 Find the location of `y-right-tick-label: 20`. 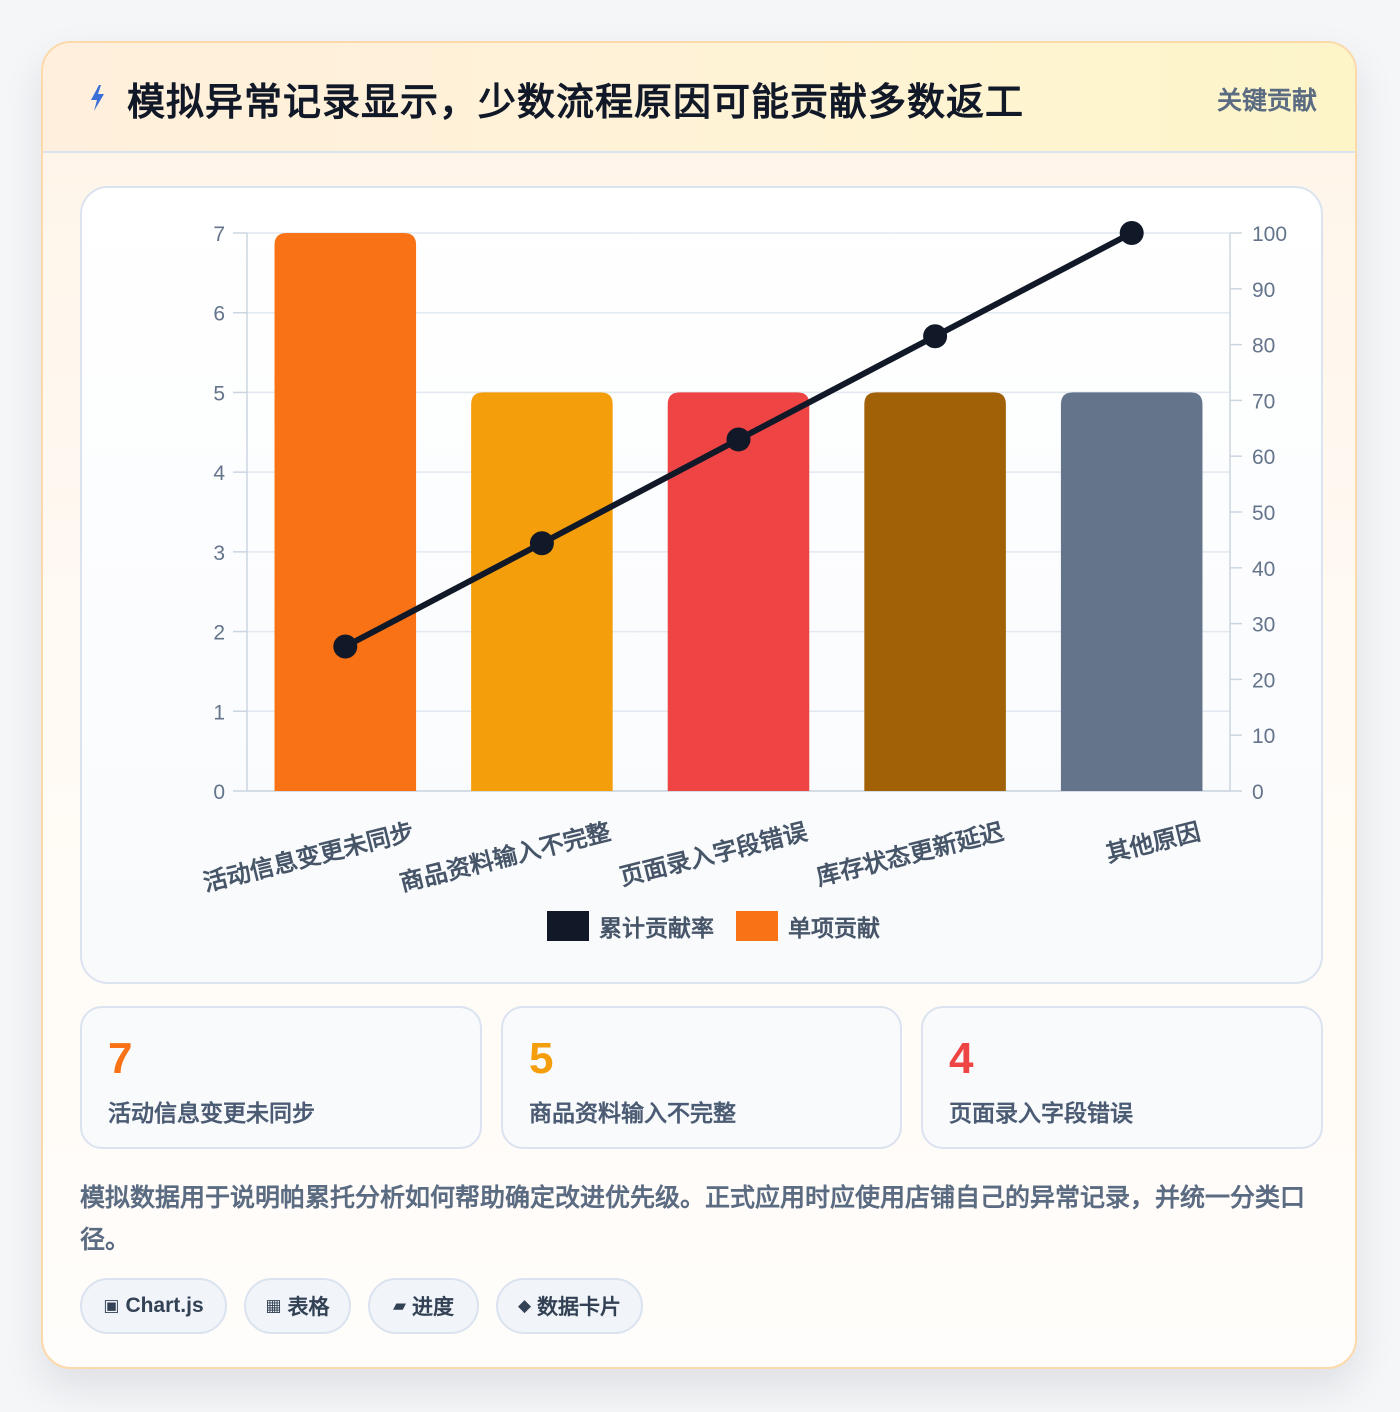

y-right-tick-label: 20 is located at coordinates (1263, 680).